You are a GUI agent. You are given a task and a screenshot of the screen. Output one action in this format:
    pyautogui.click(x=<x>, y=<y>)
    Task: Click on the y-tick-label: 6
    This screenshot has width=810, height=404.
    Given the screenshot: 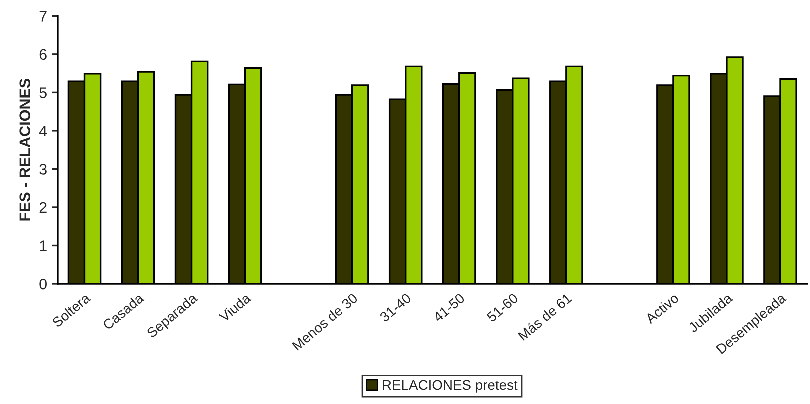 What is the action you would take?
    pyautogui.click(x=43, y=54)
    